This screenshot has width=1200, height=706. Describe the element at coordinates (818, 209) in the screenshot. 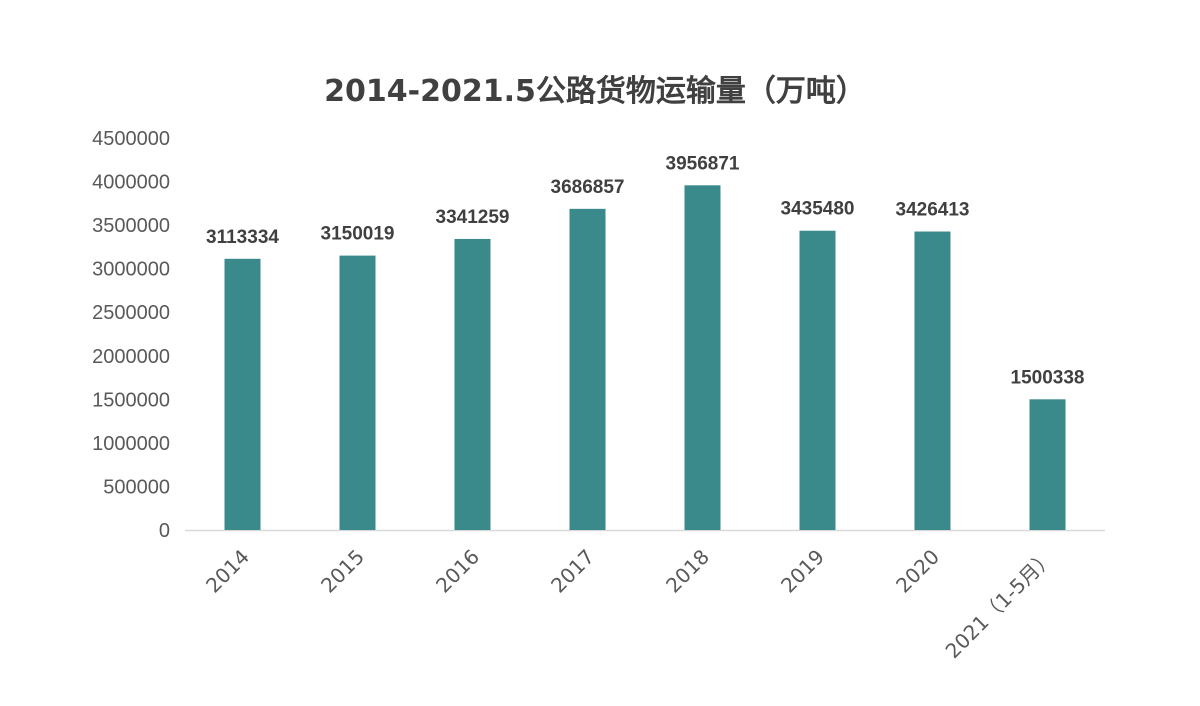

I see `data-label: 3435480` at that location.